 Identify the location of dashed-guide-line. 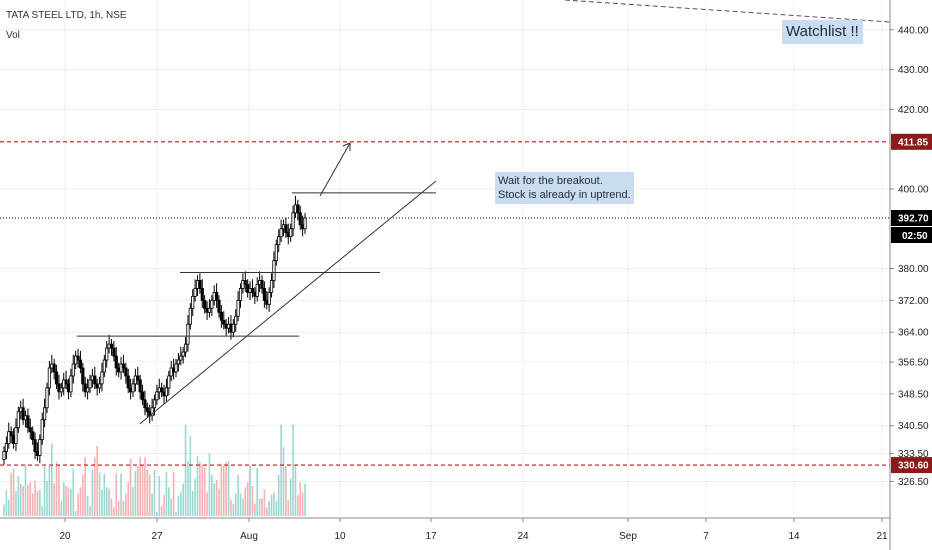
(727, 11).